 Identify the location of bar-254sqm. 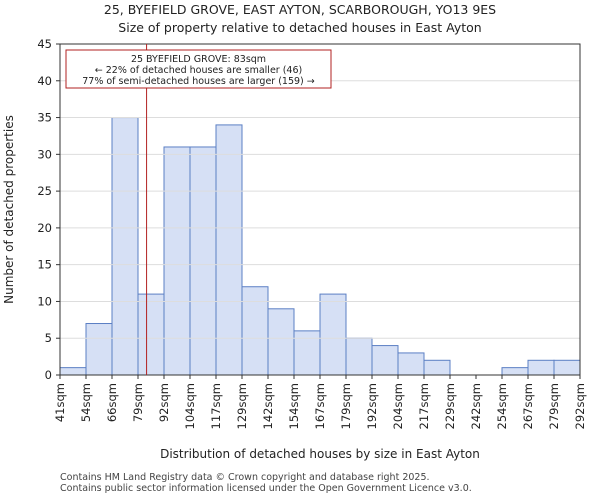
(515, 371).